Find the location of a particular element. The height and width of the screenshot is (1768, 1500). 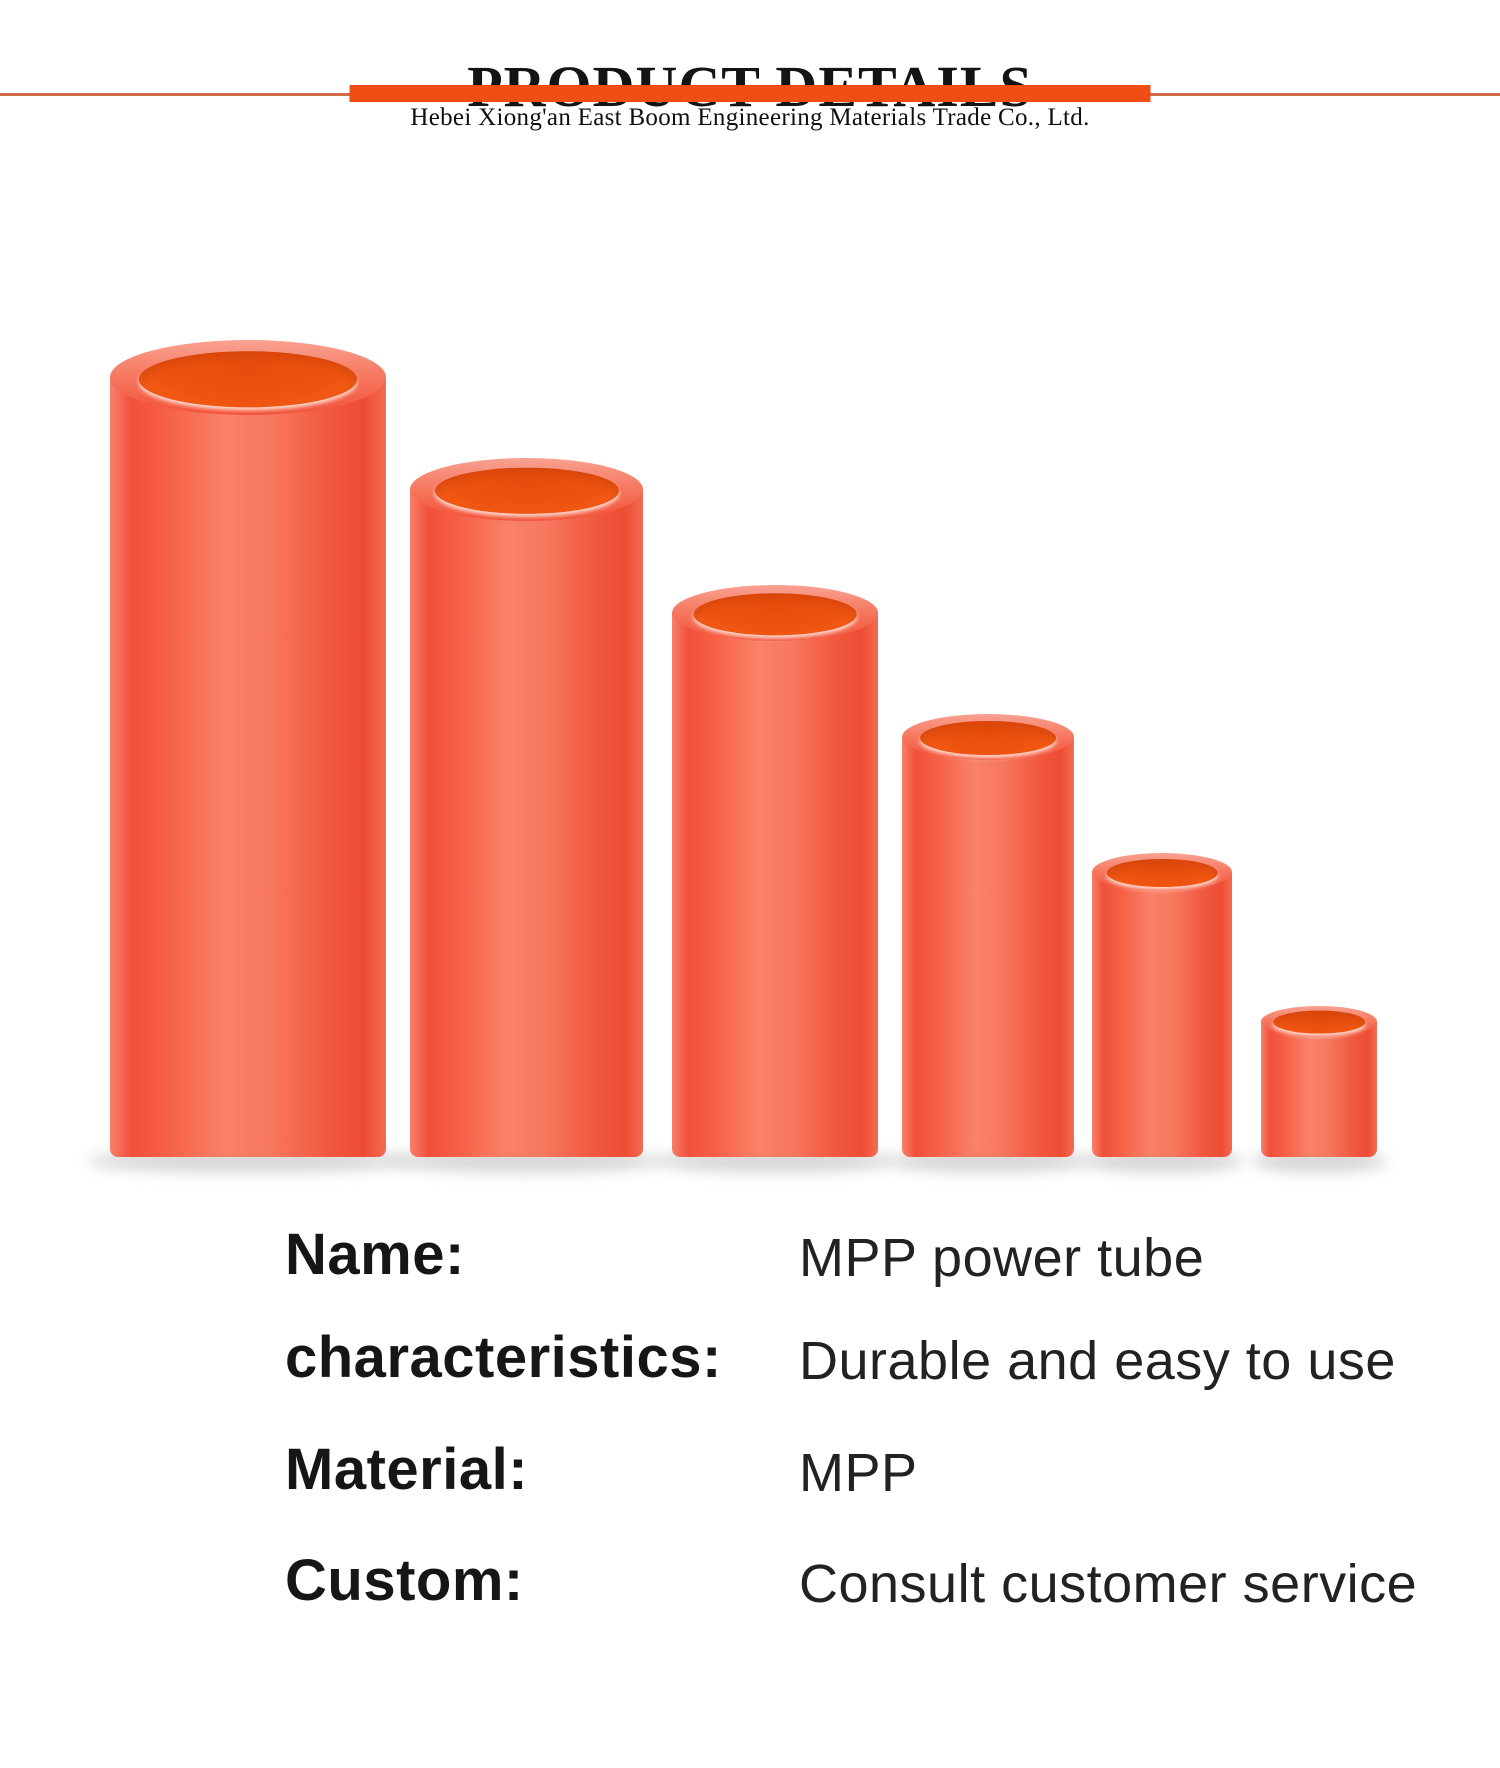

spec-row-name: Name: MPP power tube is located at coordinates (750, 1257).